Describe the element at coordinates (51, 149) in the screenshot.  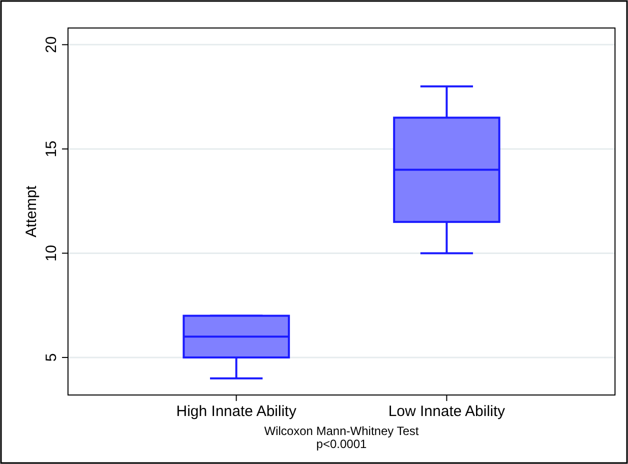
I see `y-tick-label: 15` at that location.